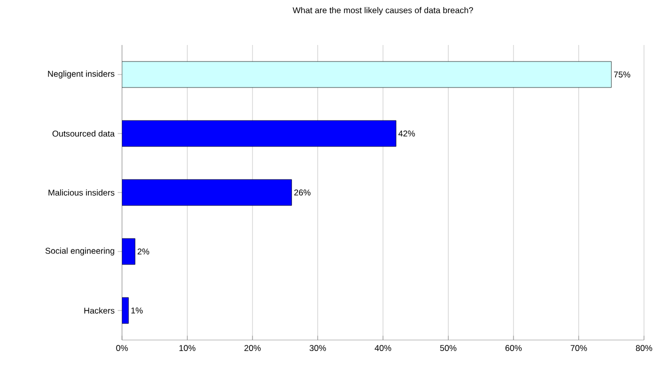  What do you see at coordinates (81, 74) in the screenshot?
I see `y-tick-label: Negligent insiders` at bounding box center [81, 74].